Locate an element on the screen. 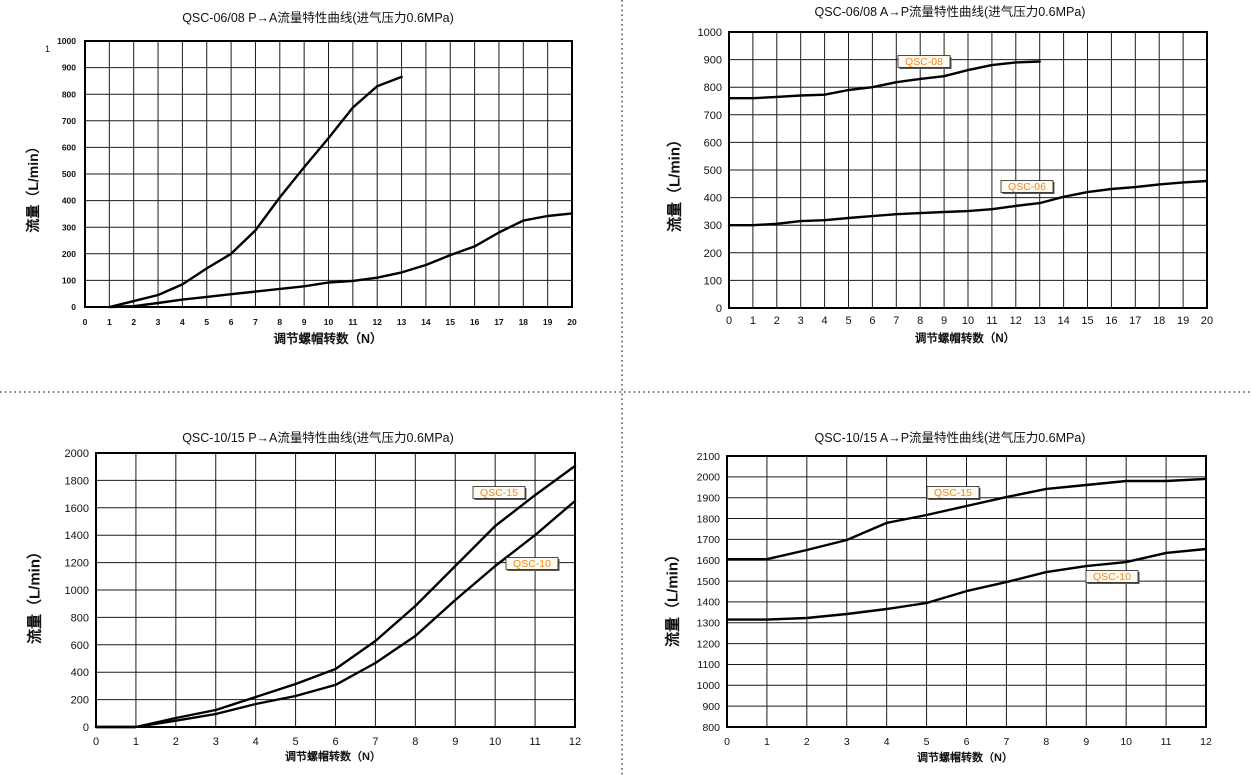 This screenshot has width=1251, height=775. grid is located at coordinates (966, 591).